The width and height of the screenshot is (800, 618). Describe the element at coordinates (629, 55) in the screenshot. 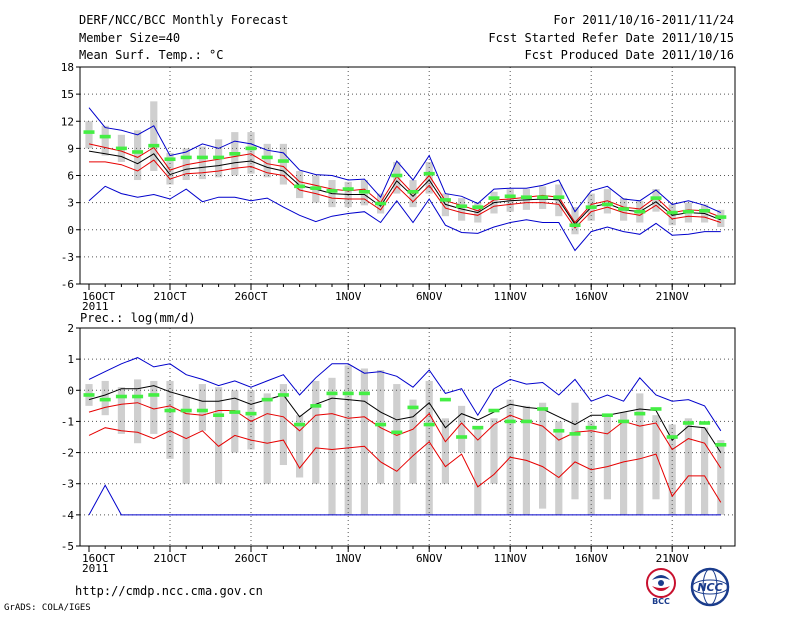

I see `produced-date-label: Fcst Produced Date 2011/10/16` at that location.